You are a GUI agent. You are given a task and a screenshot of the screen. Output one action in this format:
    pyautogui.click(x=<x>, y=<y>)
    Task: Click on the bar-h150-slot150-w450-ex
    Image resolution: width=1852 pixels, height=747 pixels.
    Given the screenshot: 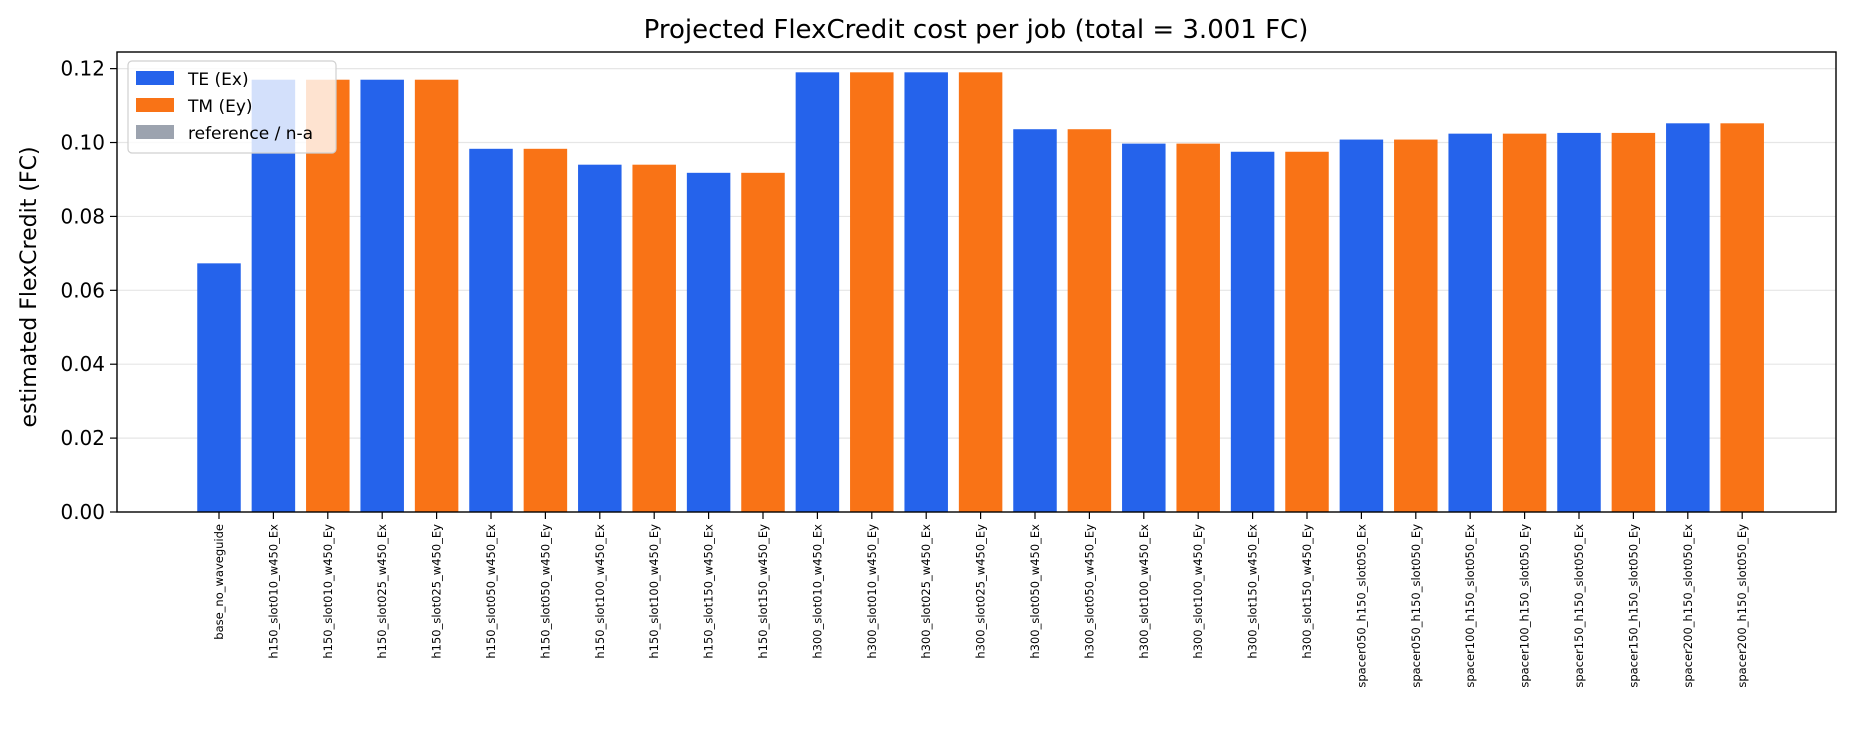 What is the action you would take?
    pyautogui.click(x=708, y=342)
    